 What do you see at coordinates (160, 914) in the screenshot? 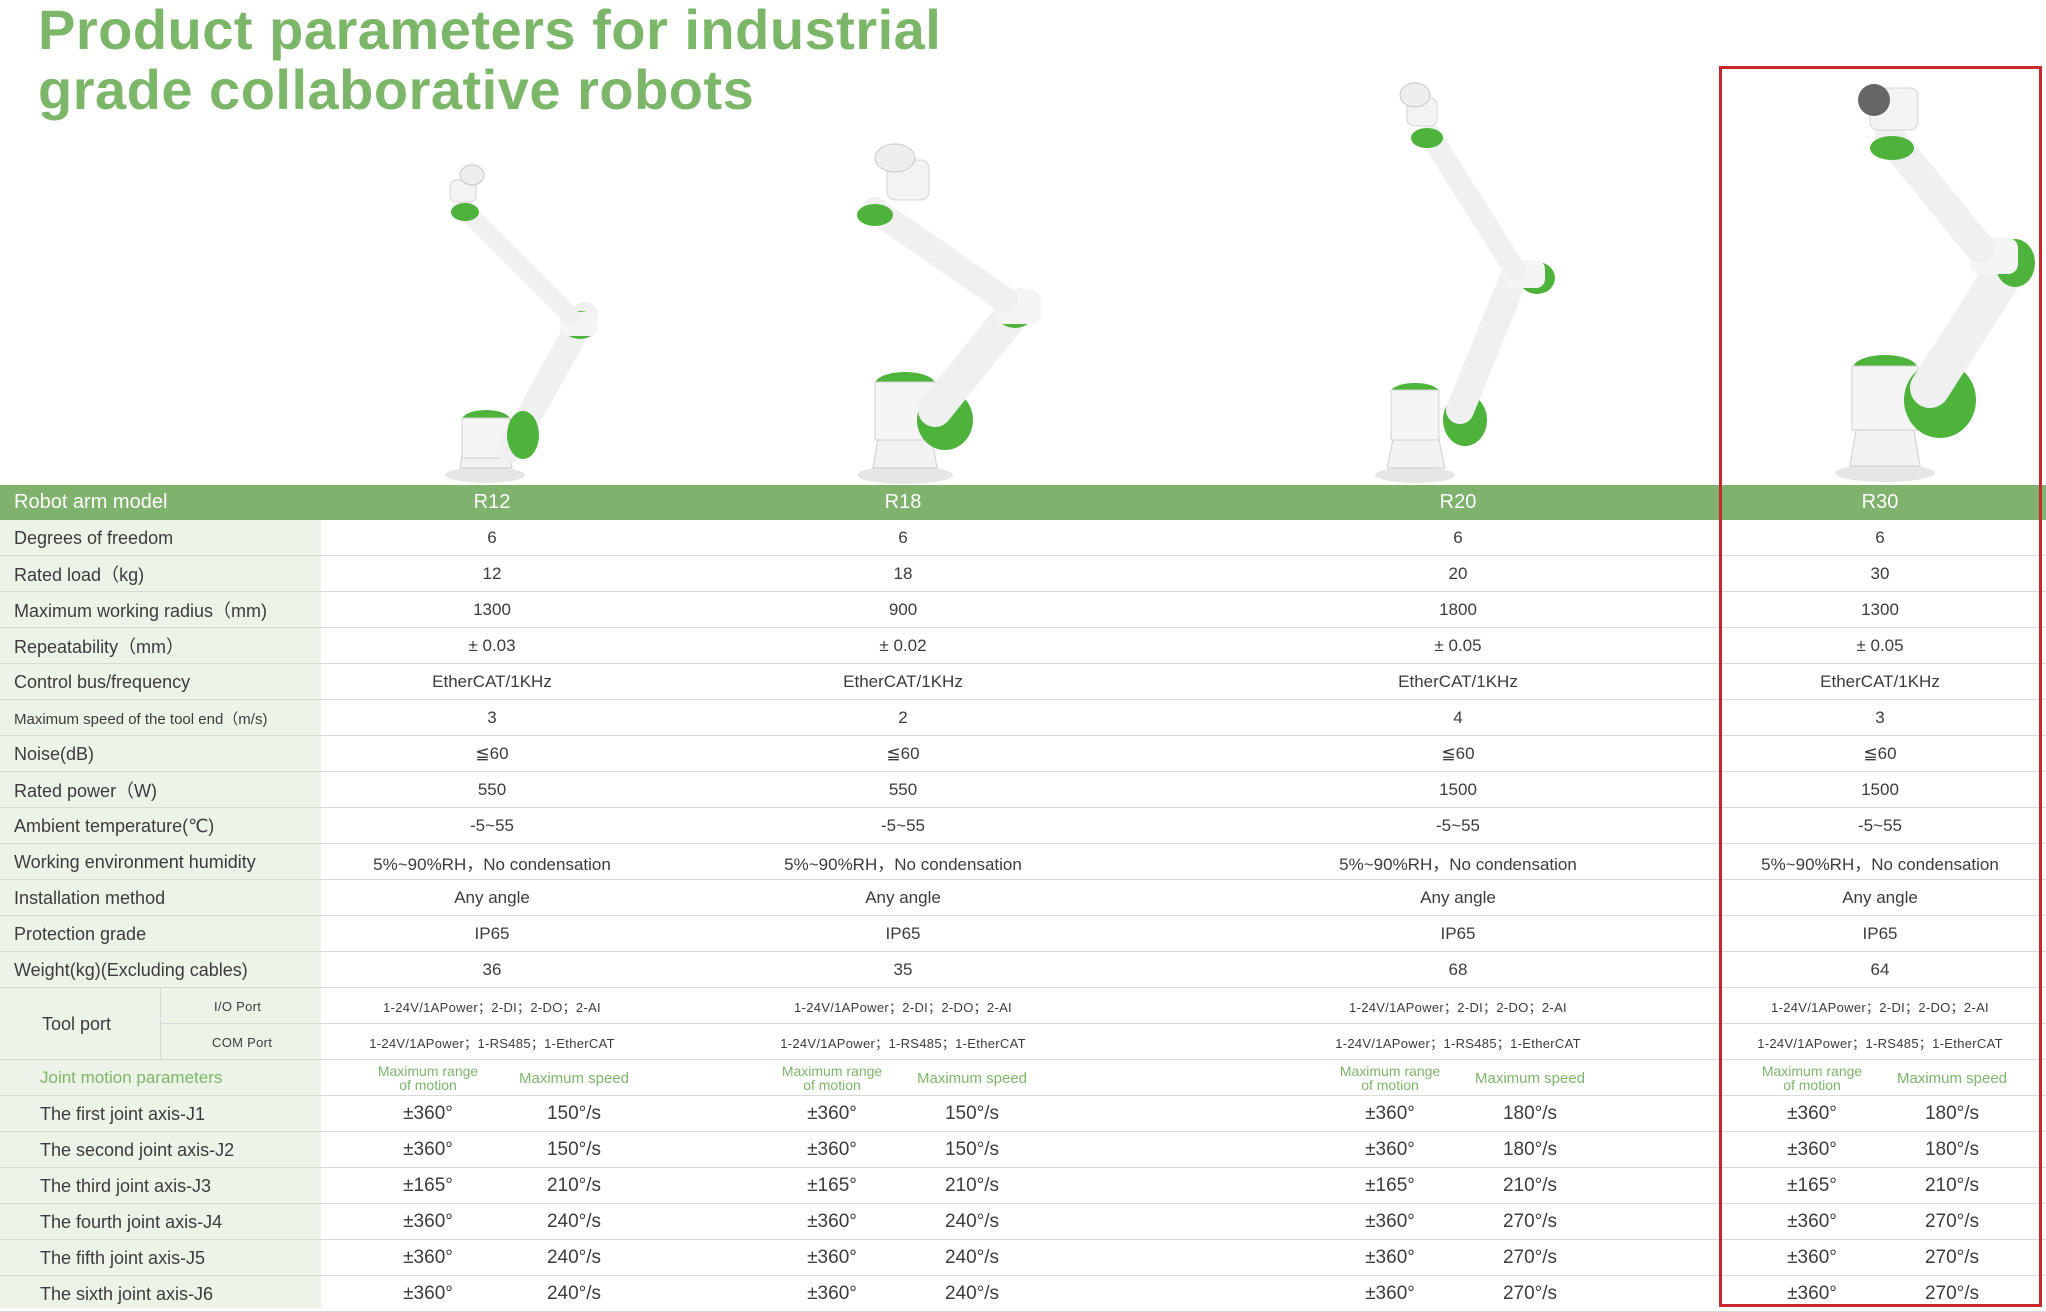
I see `label-column-background` at bounding box center [160, 914].